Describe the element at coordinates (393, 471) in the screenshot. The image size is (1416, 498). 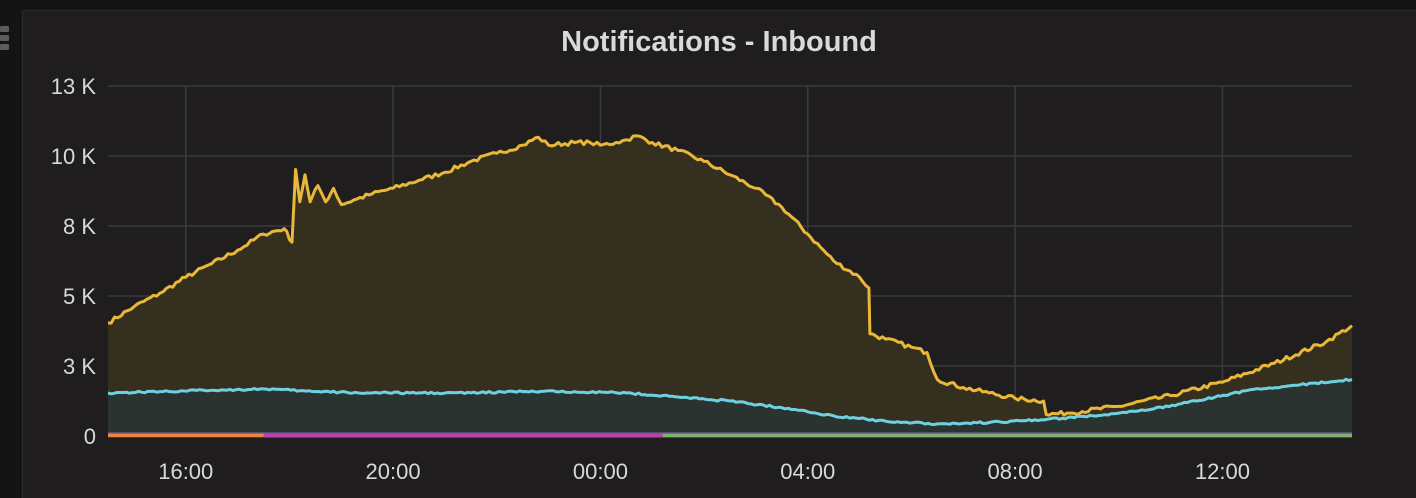
I see `x-tick-label: 20:00` at that location.